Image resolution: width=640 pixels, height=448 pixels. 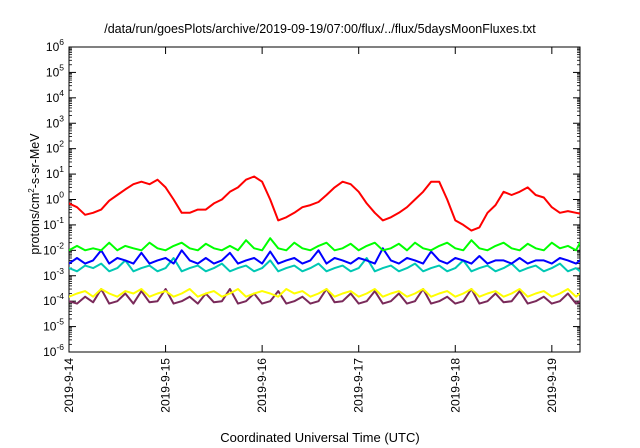 I want to click on y-tick-label: 10⁵, so click(x=55, y=70).